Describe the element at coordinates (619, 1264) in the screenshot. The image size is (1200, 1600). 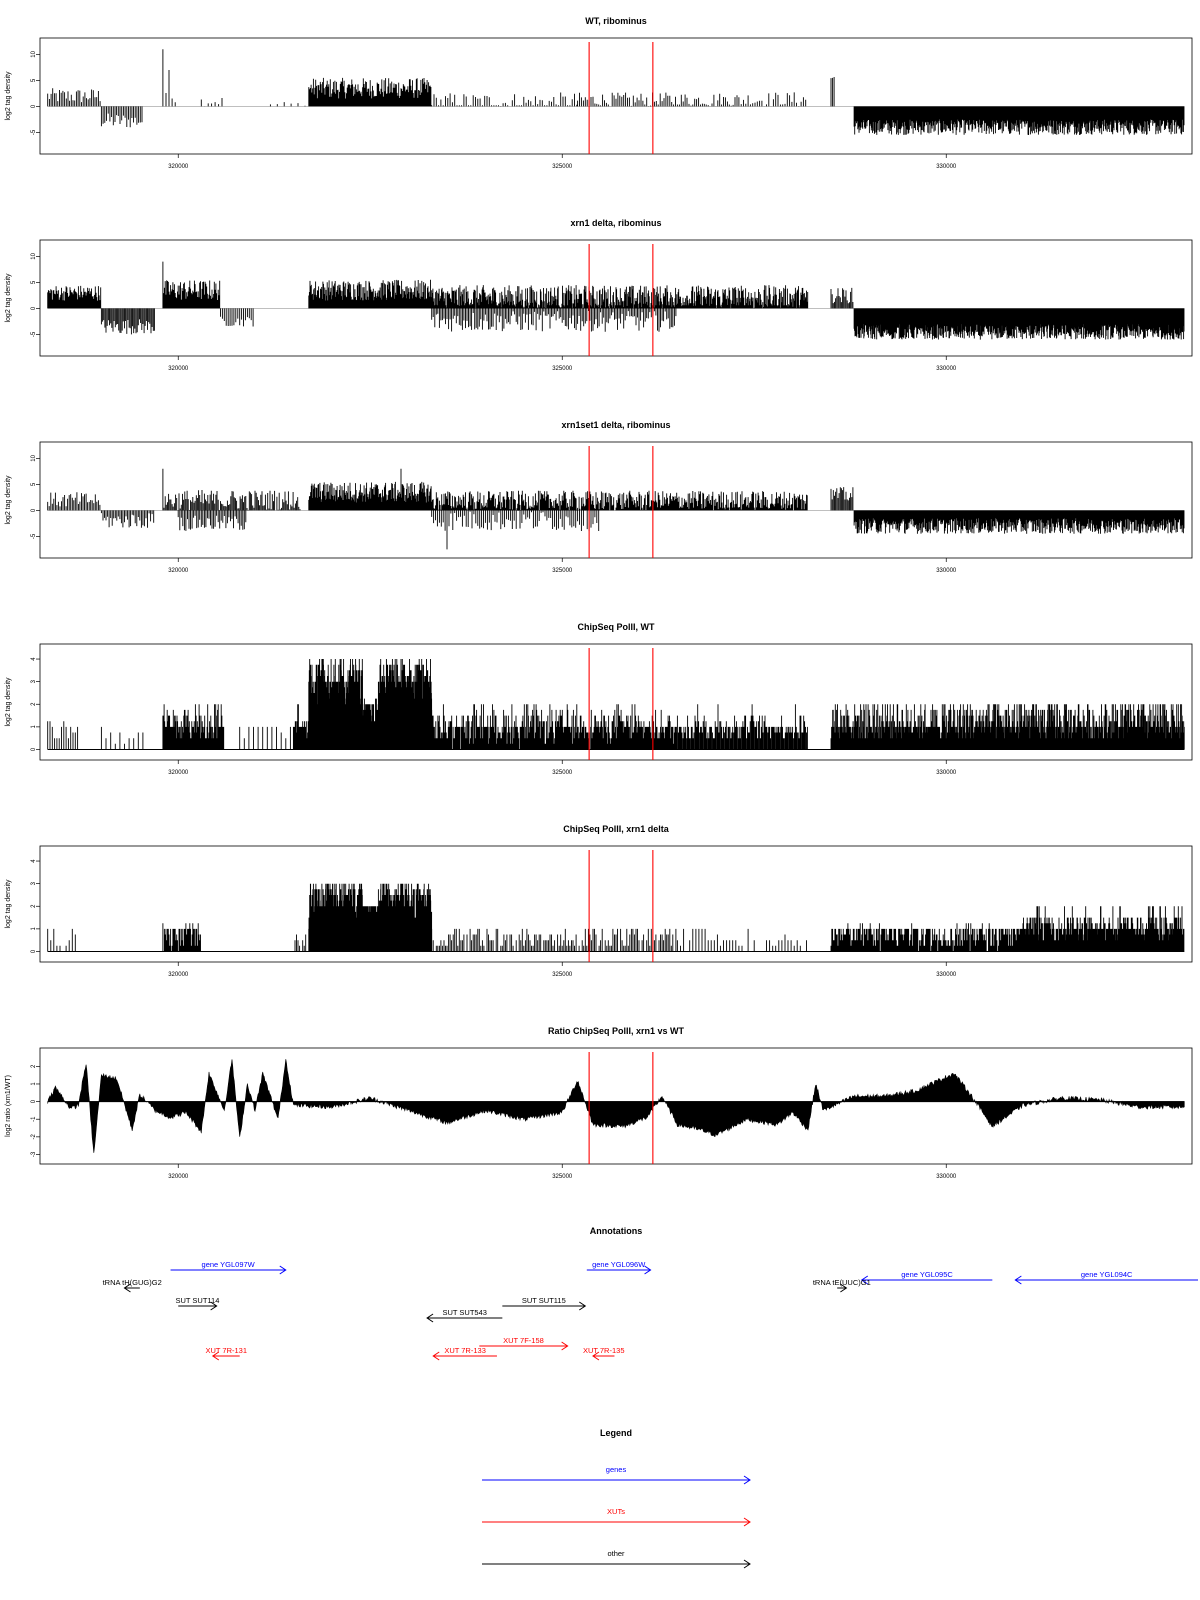
I see `feature-label: gene YGL096W` at that location.